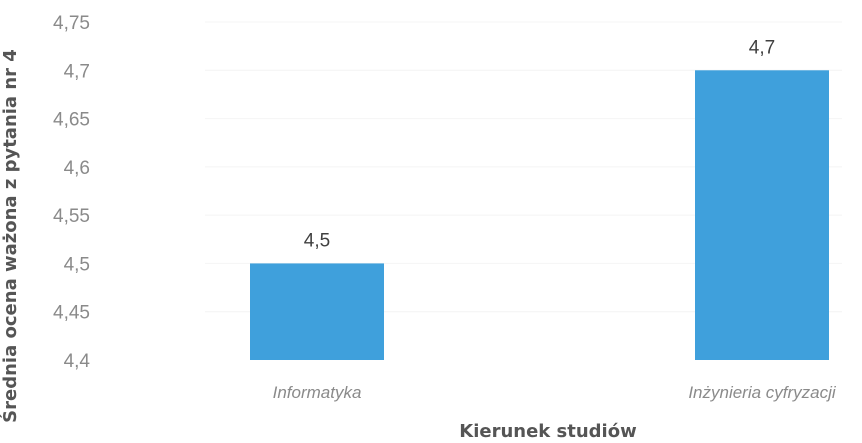  I want to click on y-tick-label: 4,6, so click(77, 168).